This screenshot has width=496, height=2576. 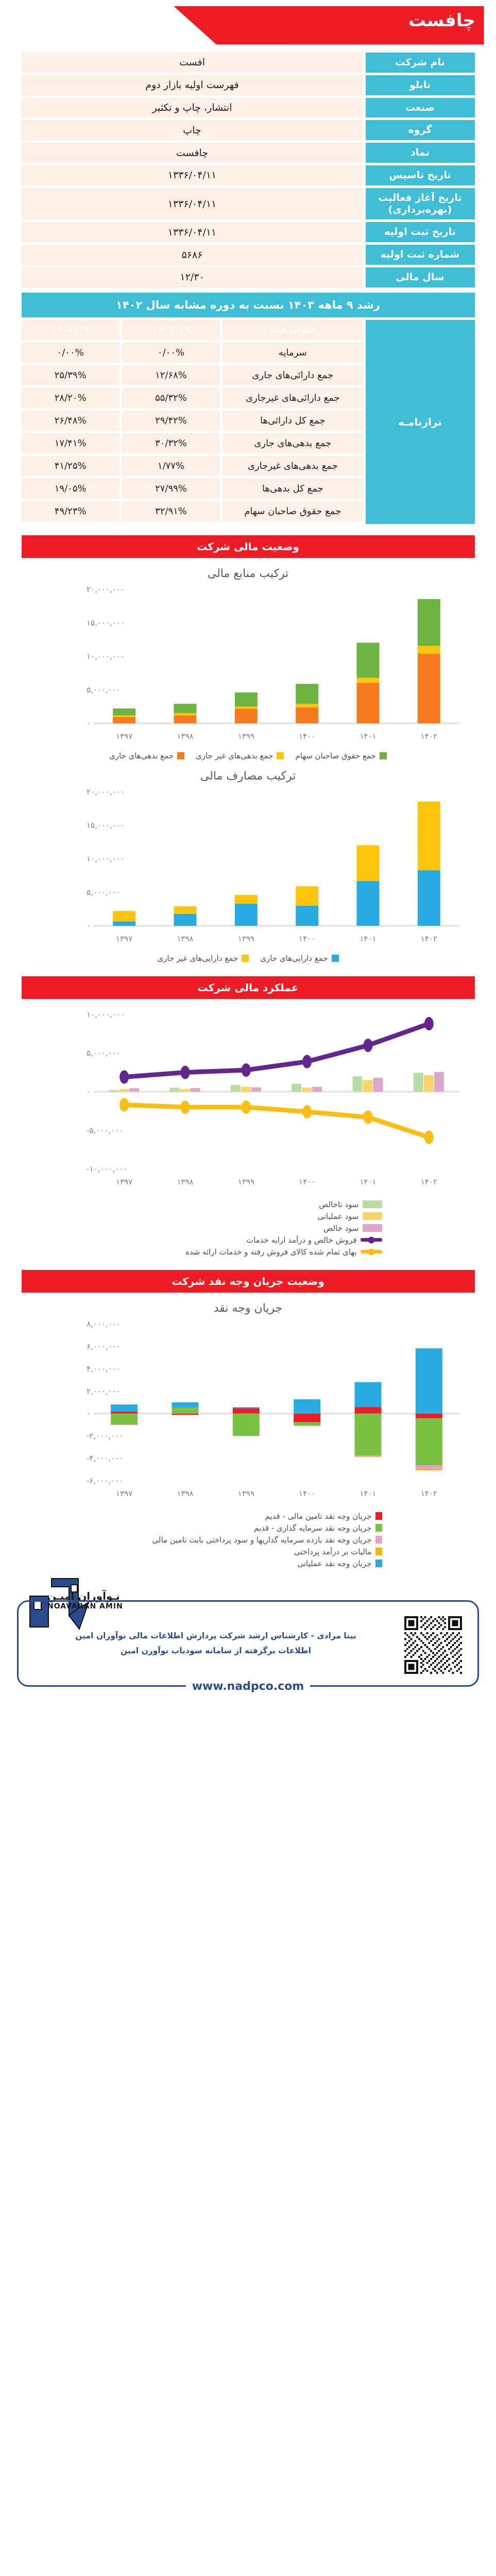 I want to click on qr-code-icon, so click(x=433, y=1645).